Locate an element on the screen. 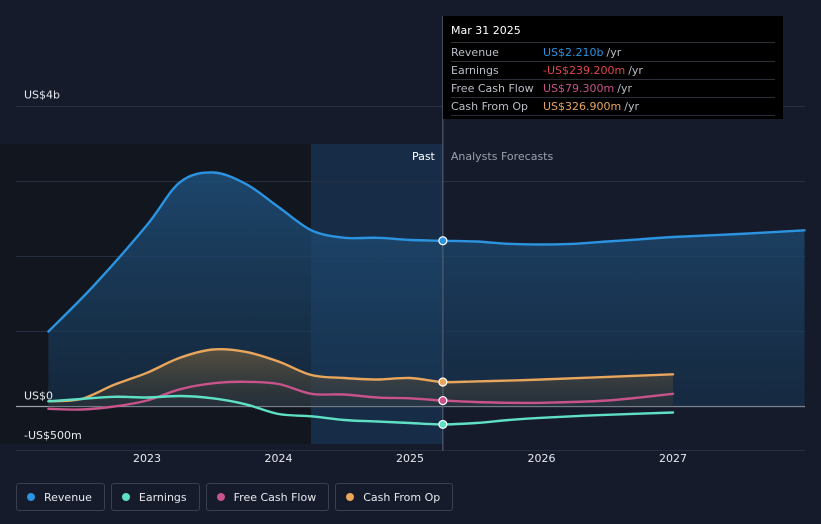 This screenshot has height=524, width=821. legend-label: Earnings is located at coordinates (162, 497).